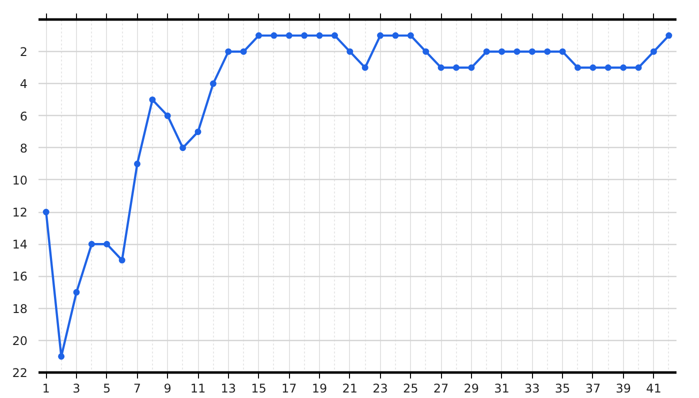 Image resolution: width=699 pixels, height=398 pixels. I want to click on y-tick-label: 10, so click(20, 180).